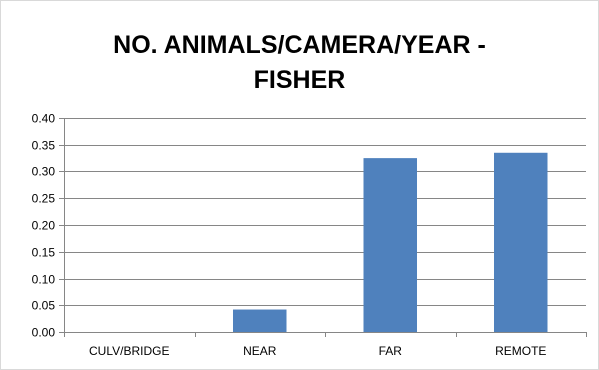  Describe the element at coordinates (129, 351) in the screenshot. I see `x-tick-label: CULV/BRIDGE` at that location.